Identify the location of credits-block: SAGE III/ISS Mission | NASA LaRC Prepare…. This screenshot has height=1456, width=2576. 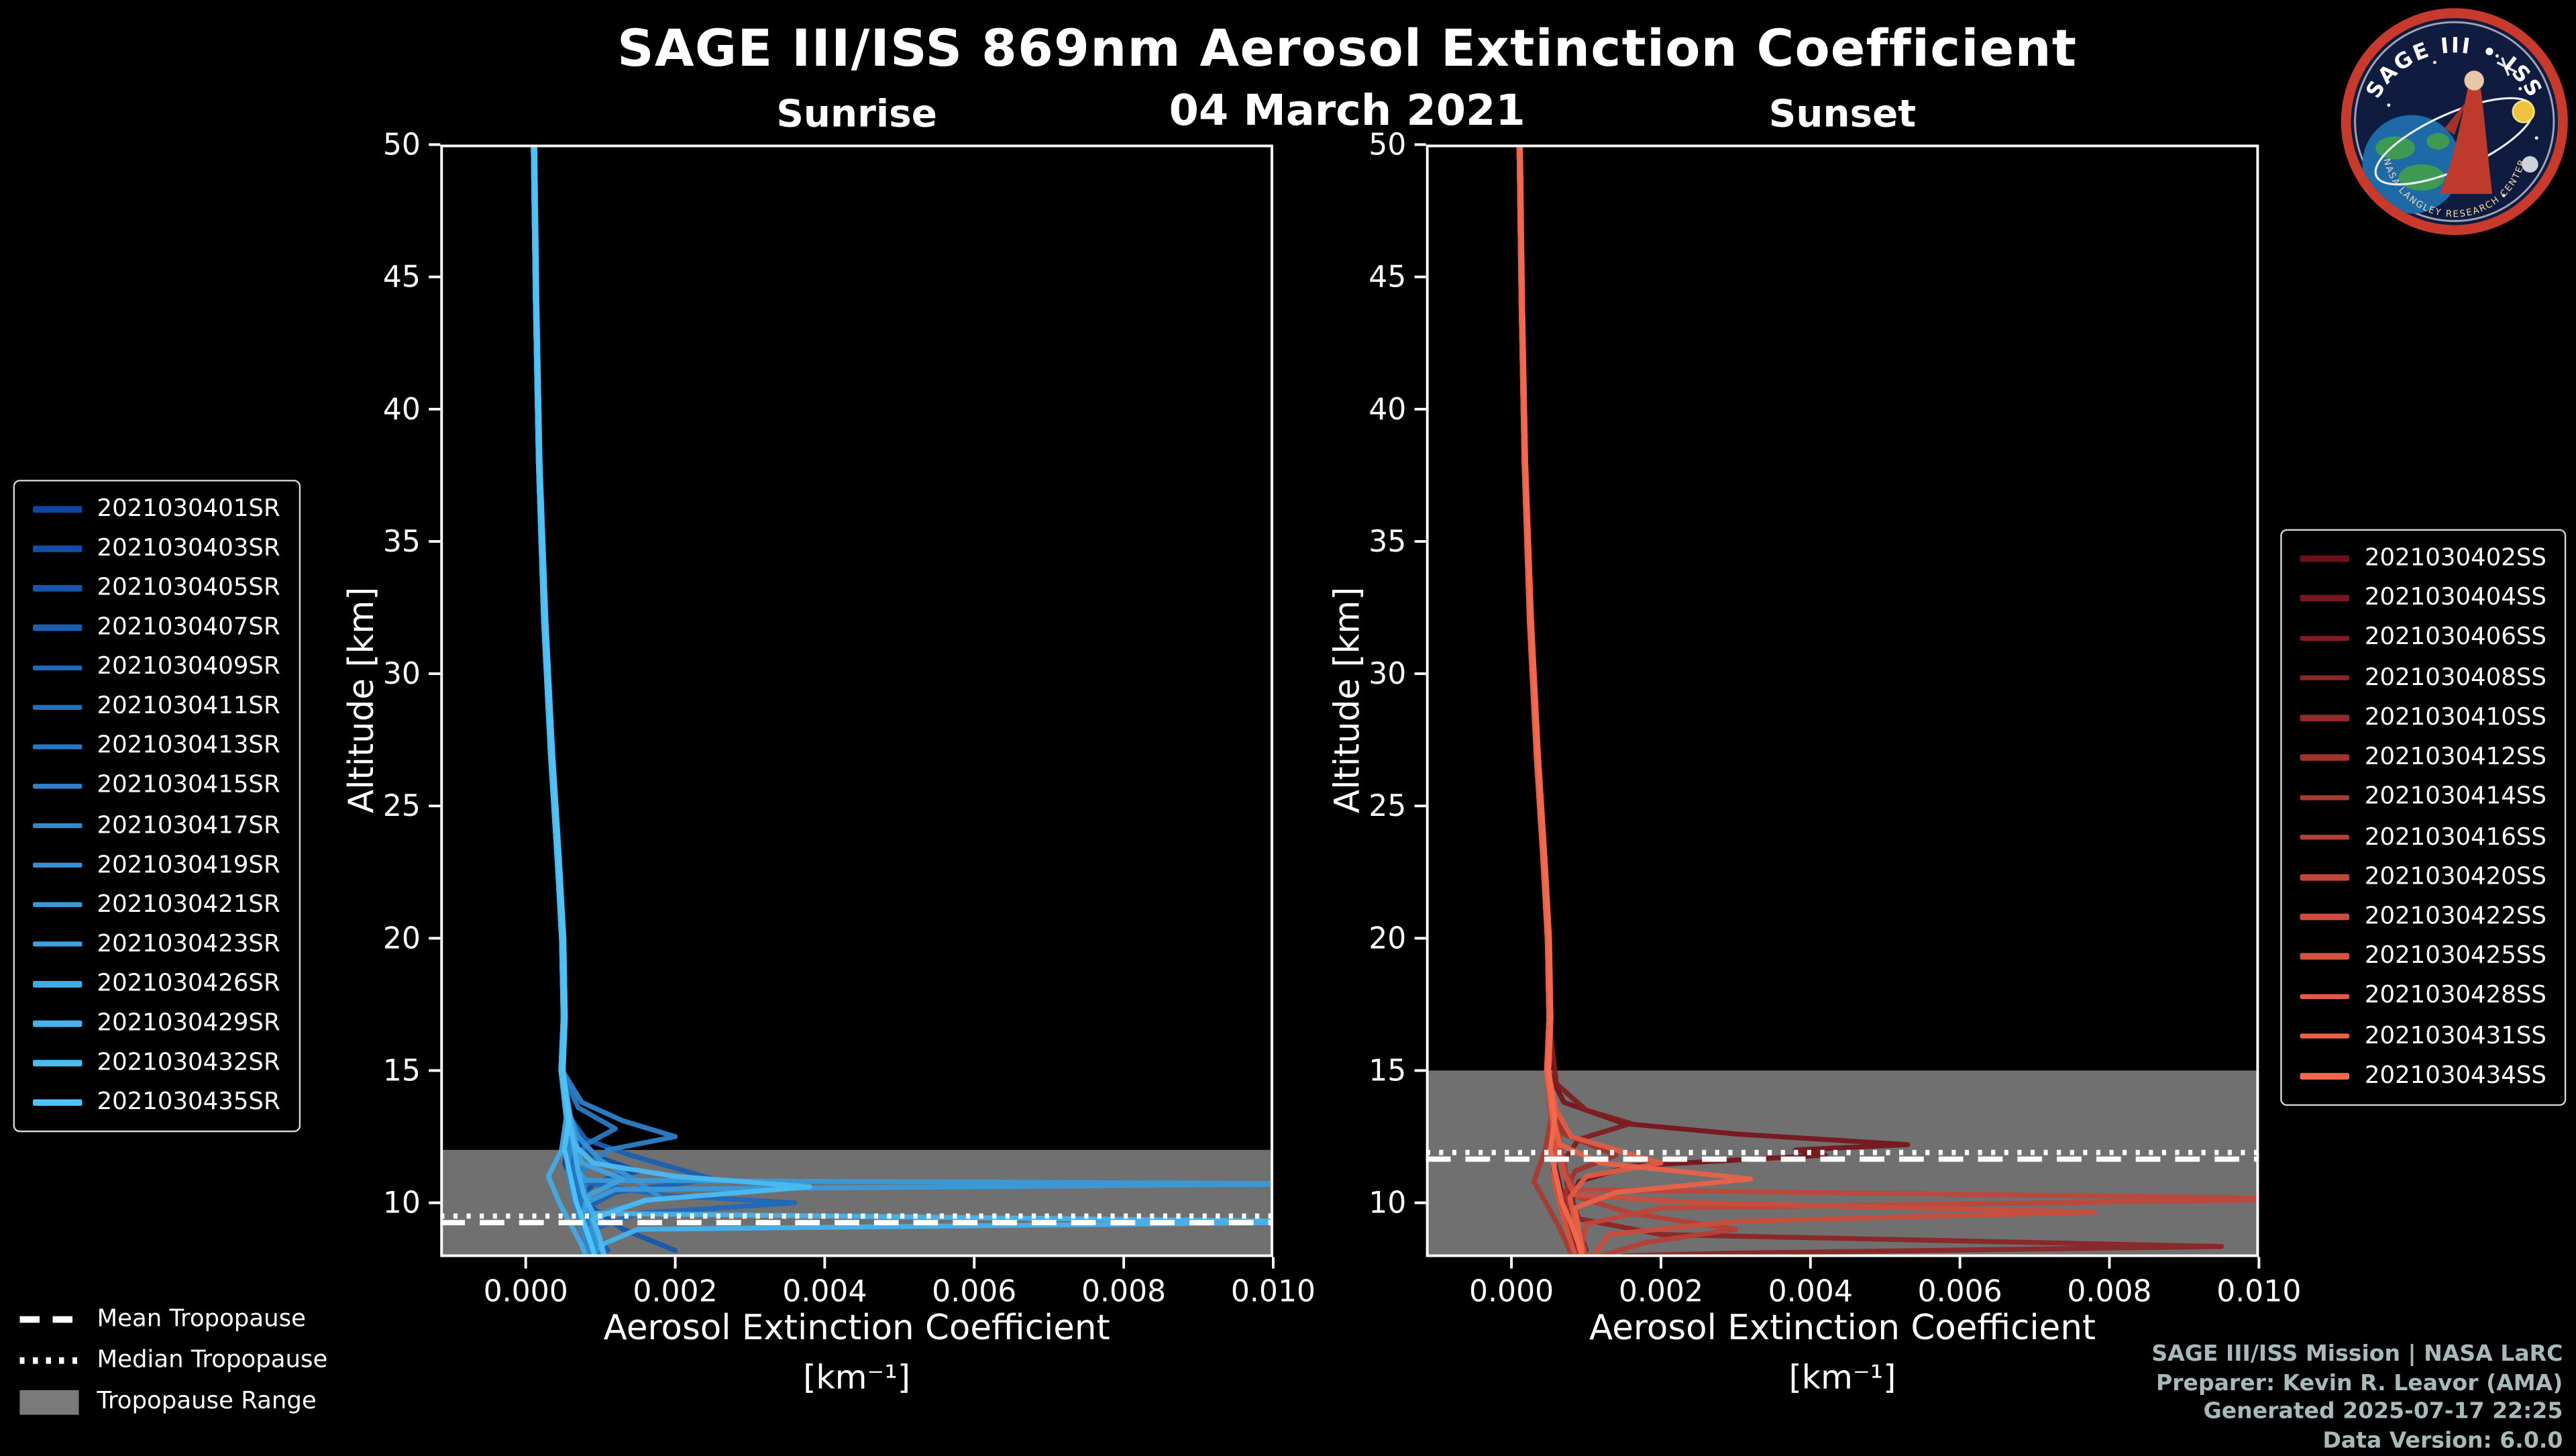
(2357, 1399).